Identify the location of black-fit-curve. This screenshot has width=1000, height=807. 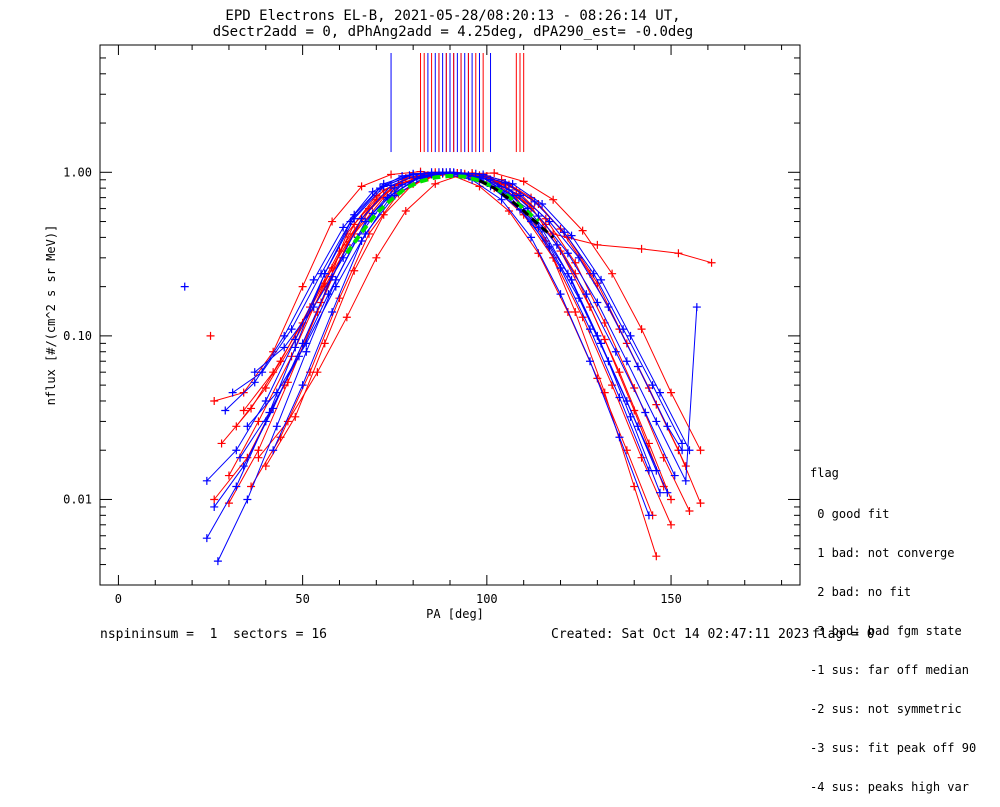
(516, 209).